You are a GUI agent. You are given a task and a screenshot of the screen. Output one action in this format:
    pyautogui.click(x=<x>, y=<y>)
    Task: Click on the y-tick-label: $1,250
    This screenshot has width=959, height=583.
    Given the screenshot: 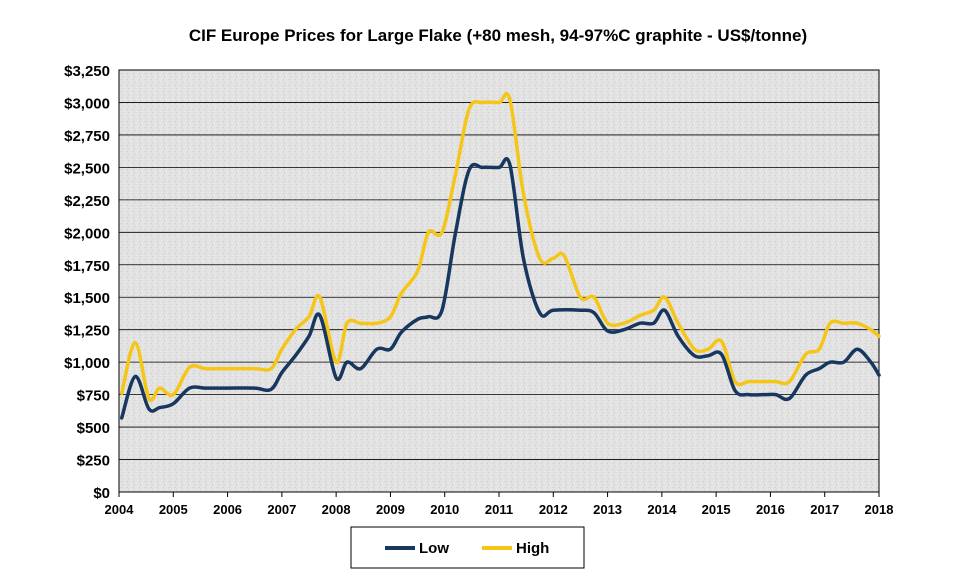 What is the action you would take?
    pyautogui.click(x=87, y=331)
    